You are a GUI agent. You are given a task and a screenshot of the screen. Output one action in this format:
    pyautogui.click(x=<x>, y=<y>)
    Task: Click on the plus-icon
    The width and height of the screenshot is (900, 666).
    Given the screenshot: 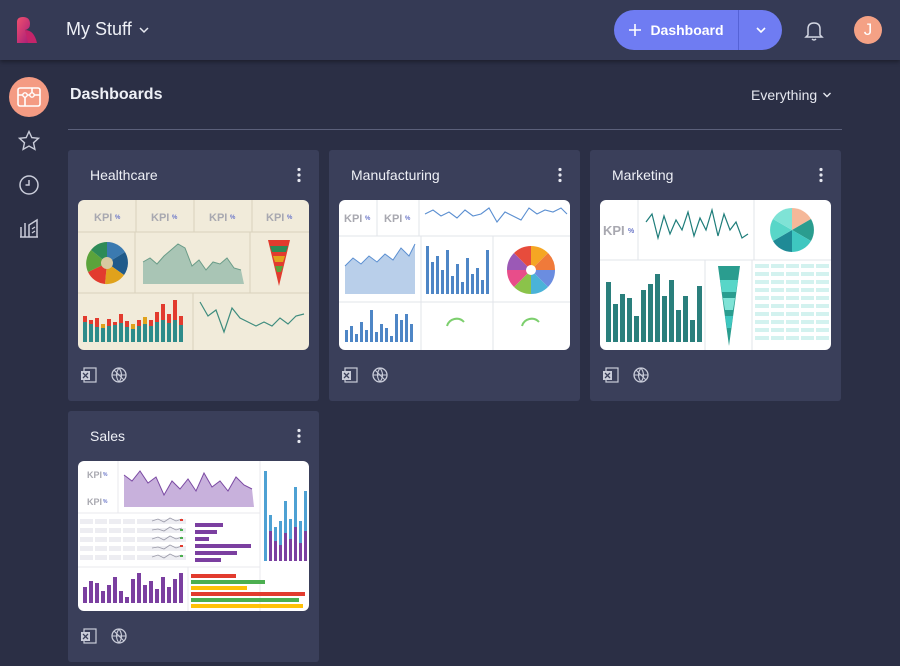 What is the action you would take?
    pyautogui.click(x=635, y=30)
    